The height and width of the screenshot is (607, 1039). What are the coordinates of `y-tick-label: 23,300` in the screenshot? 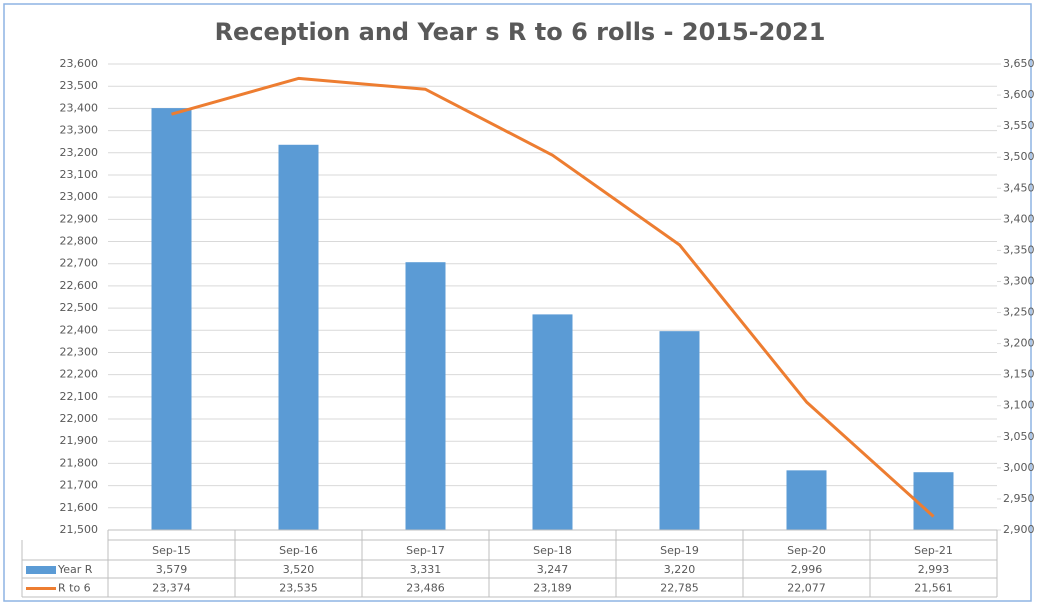 It's located at (79, 130).